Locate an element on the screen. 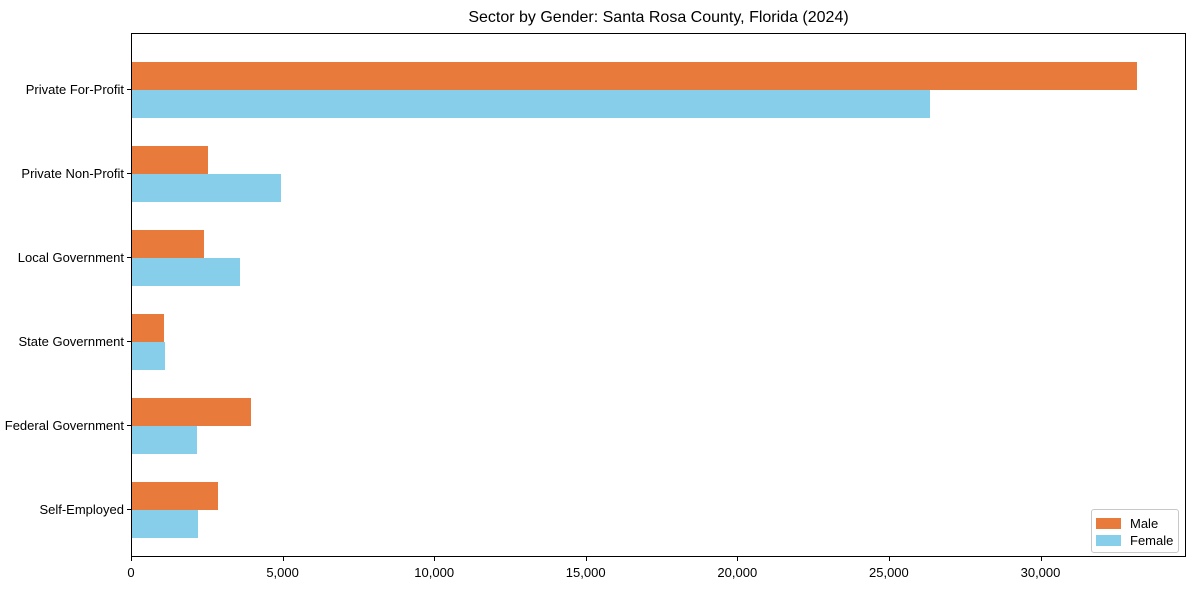  ytick-label-private-for-profit: Private For-Profit is located at coordinates (74, 89).